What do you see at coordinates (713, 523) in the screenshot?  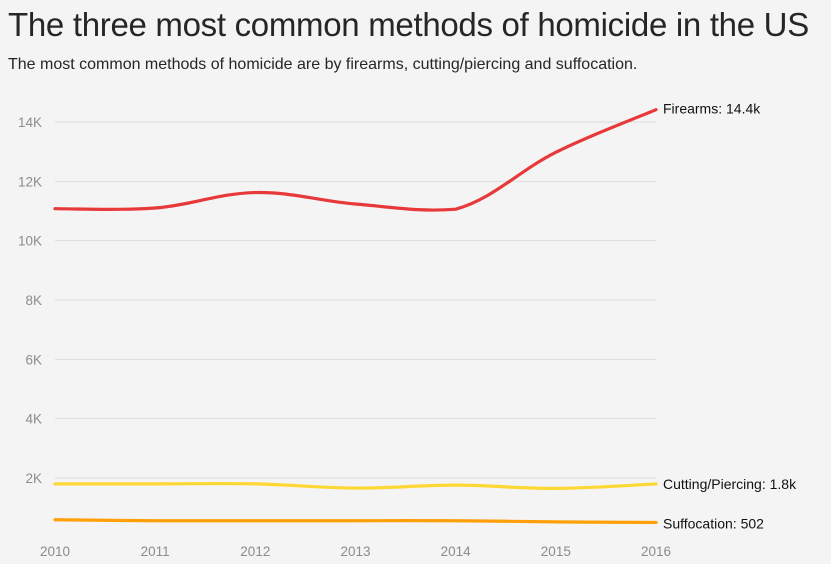 I see `series-label-suffocation: Suffocation: 502` at bounding box center [713, 523].